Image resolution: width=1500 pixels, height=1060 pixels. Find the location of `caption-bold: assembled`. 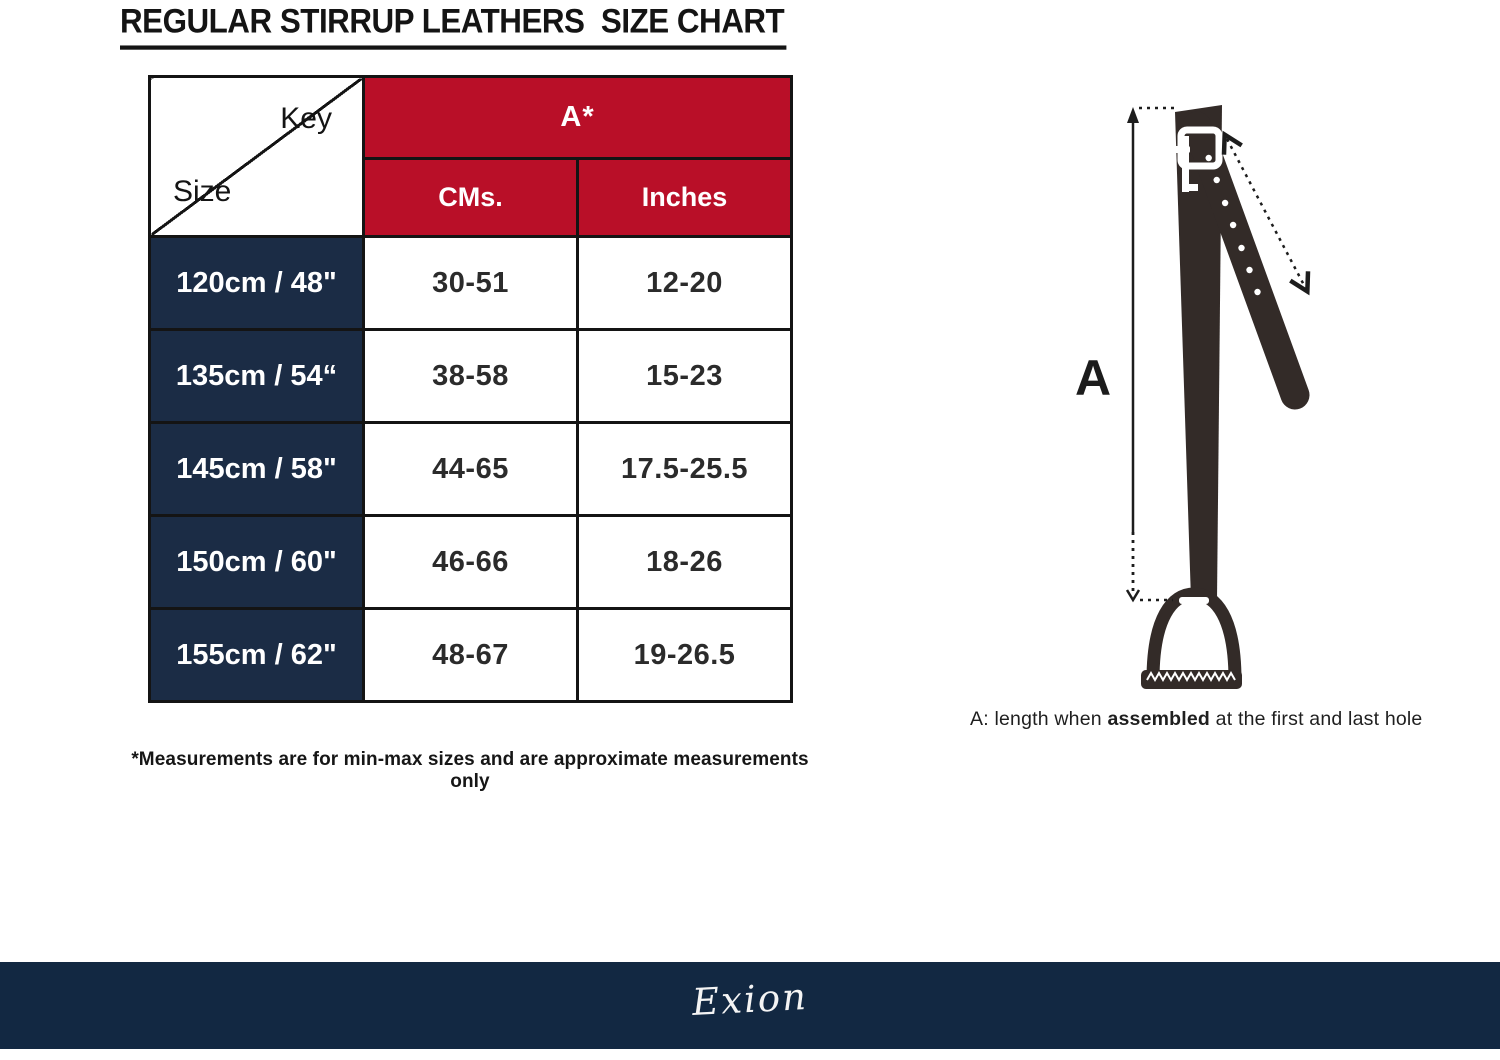

caption-bold: assembled is located at coordinates (1159, 719).